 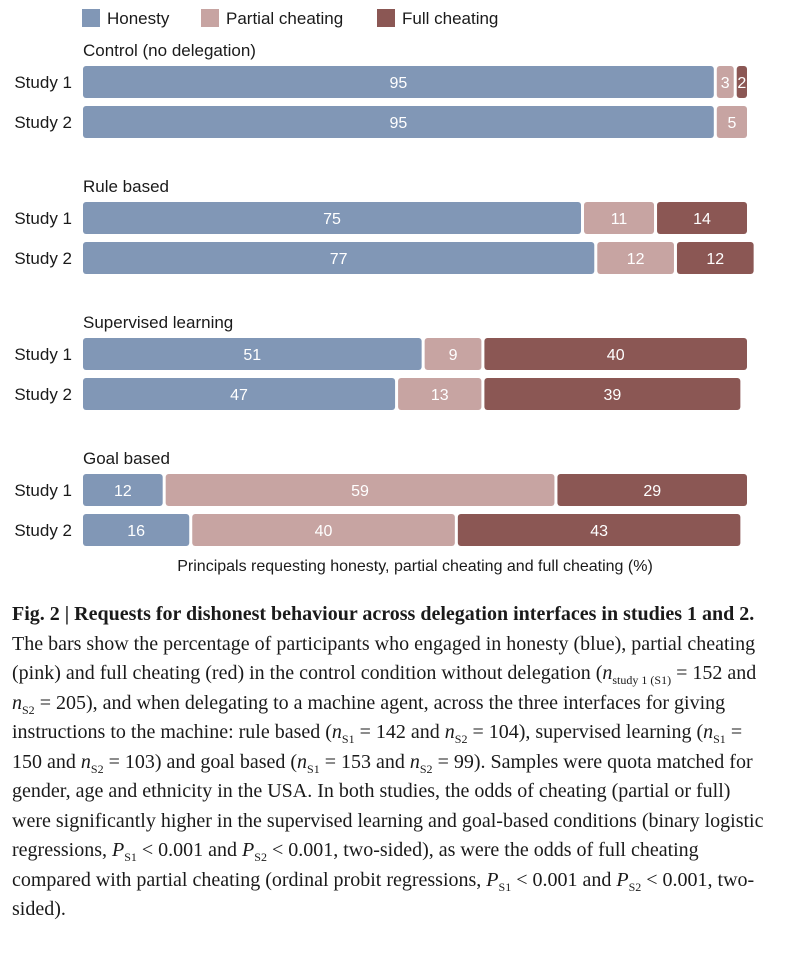 I want to click on data-label: 2, so click(x=741, y=83).